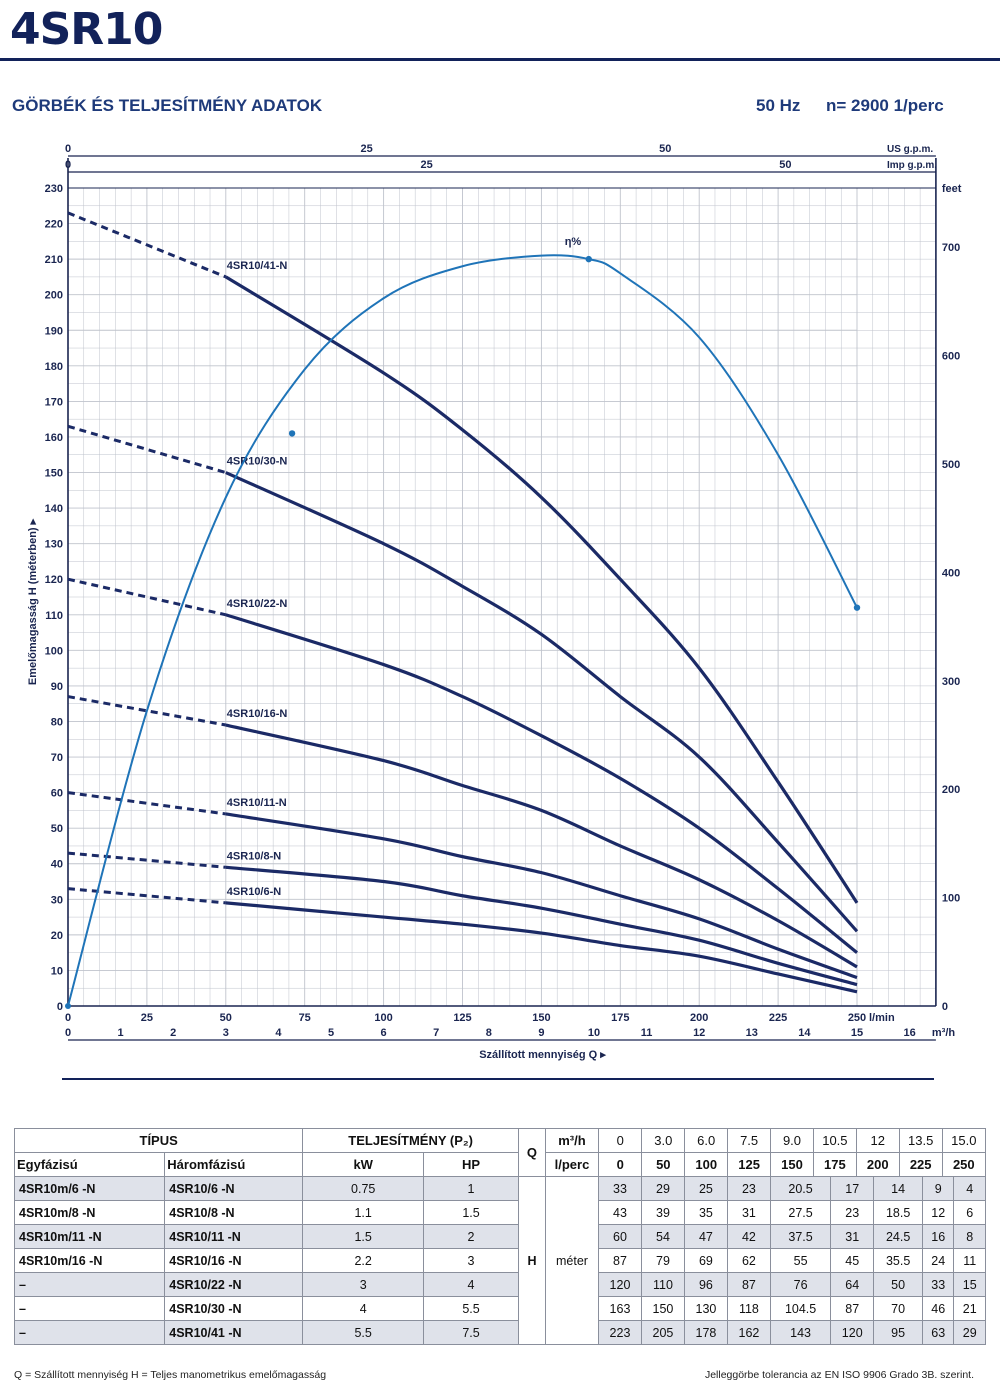 The image size is (1000, 1393). I want to click on cell-head-value: 31, so click(748, 1212).